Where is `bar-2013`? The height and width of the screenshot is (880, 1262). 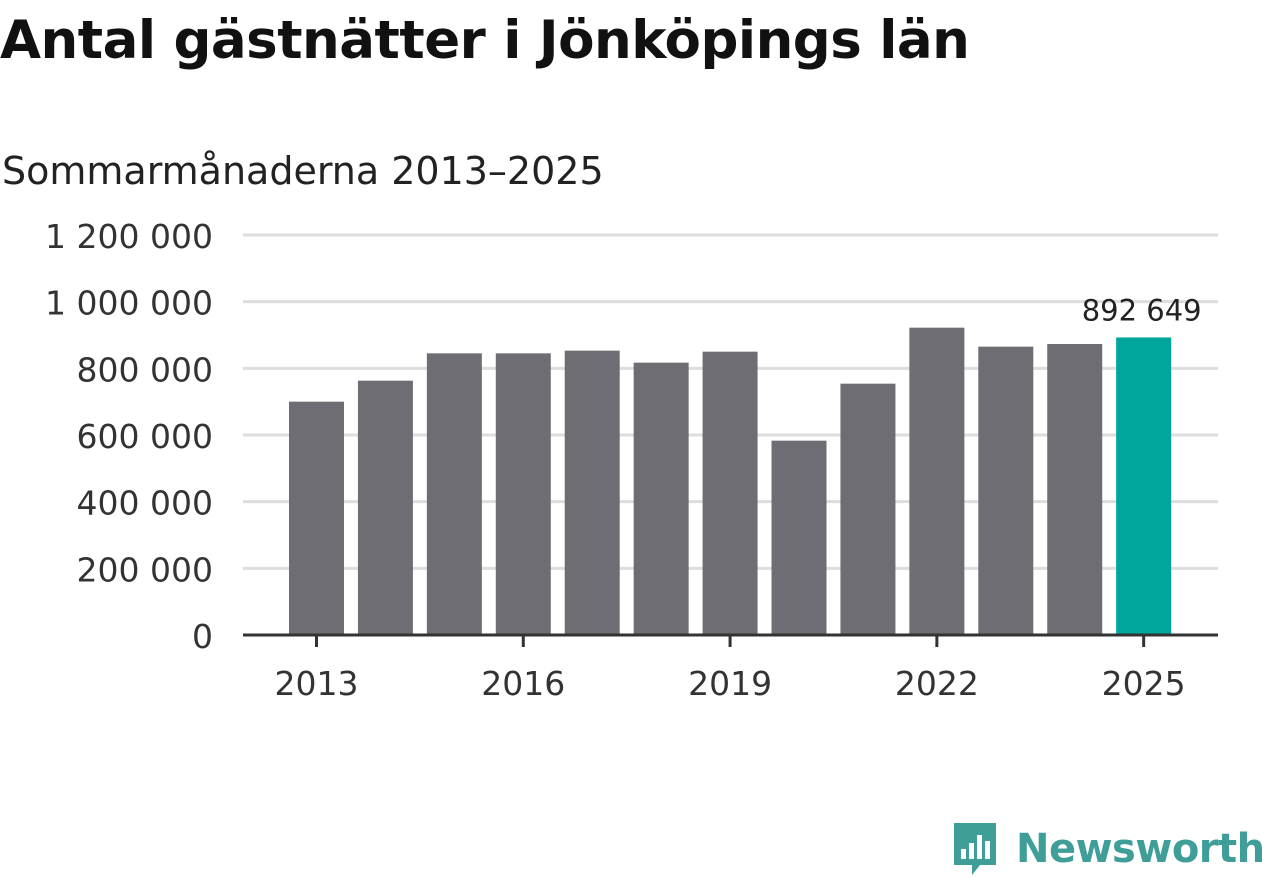
bar-2013 is located at coordinates (316, 518).